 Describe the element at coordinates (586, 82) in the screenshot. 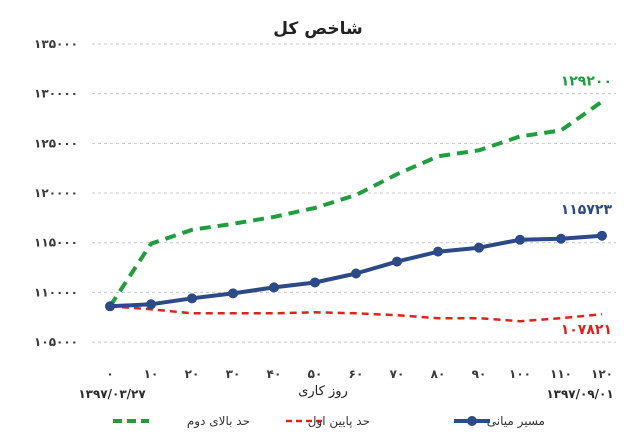

I see `series-end-label: ۱۲۹۲۰۰` at that location.